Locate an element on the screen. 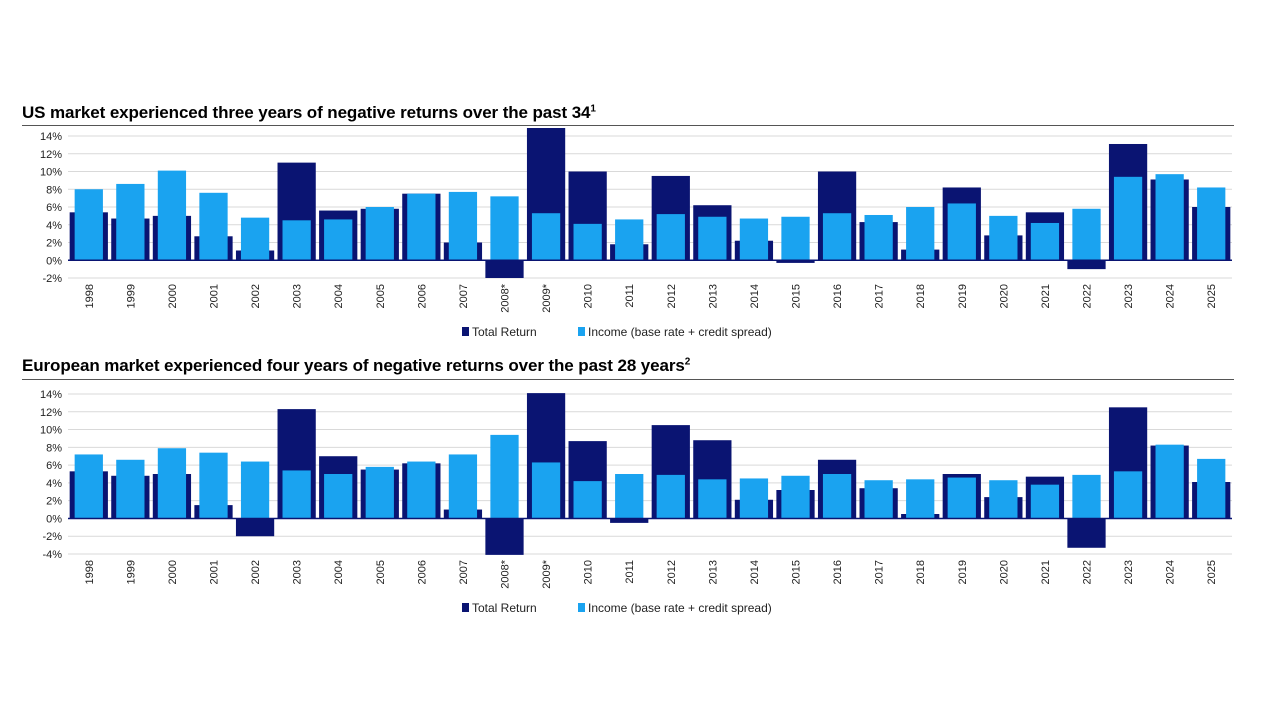 This screenshot has width=1280, height=720. eu-x-tick-label: 2013 is located at coordinates (713, 572).